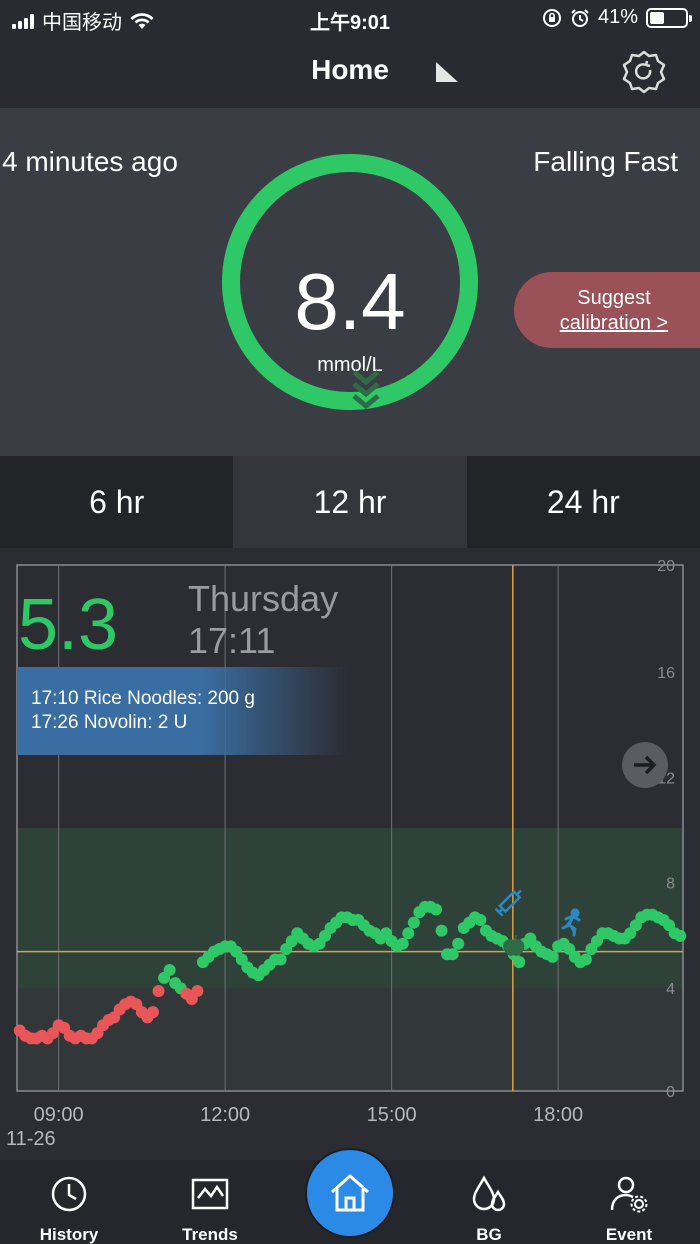  Describe the element at coordinates (580, 17) in the screenshot. I see `alarm-icon` at that location.